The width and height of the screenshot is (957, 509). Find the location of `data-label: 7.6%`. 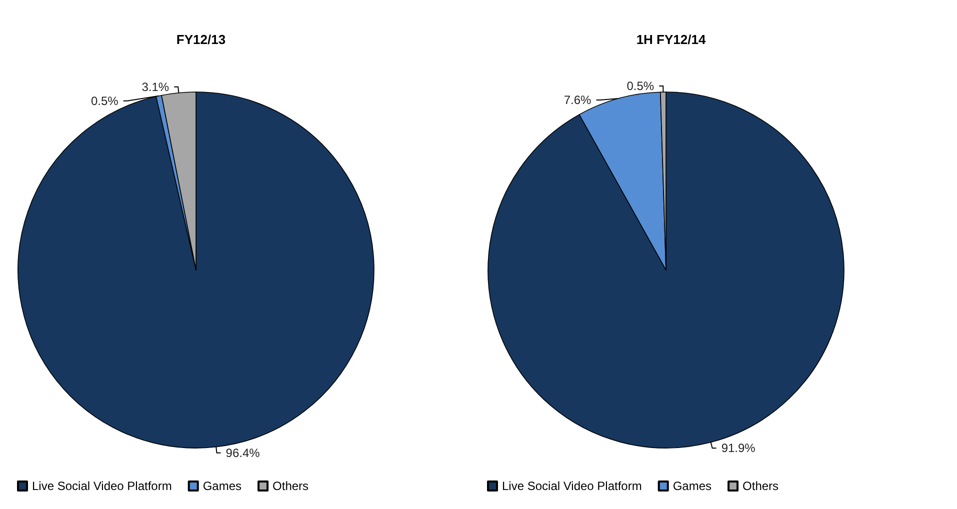

data-label: 7.6% is located at coordinates (578, 100).